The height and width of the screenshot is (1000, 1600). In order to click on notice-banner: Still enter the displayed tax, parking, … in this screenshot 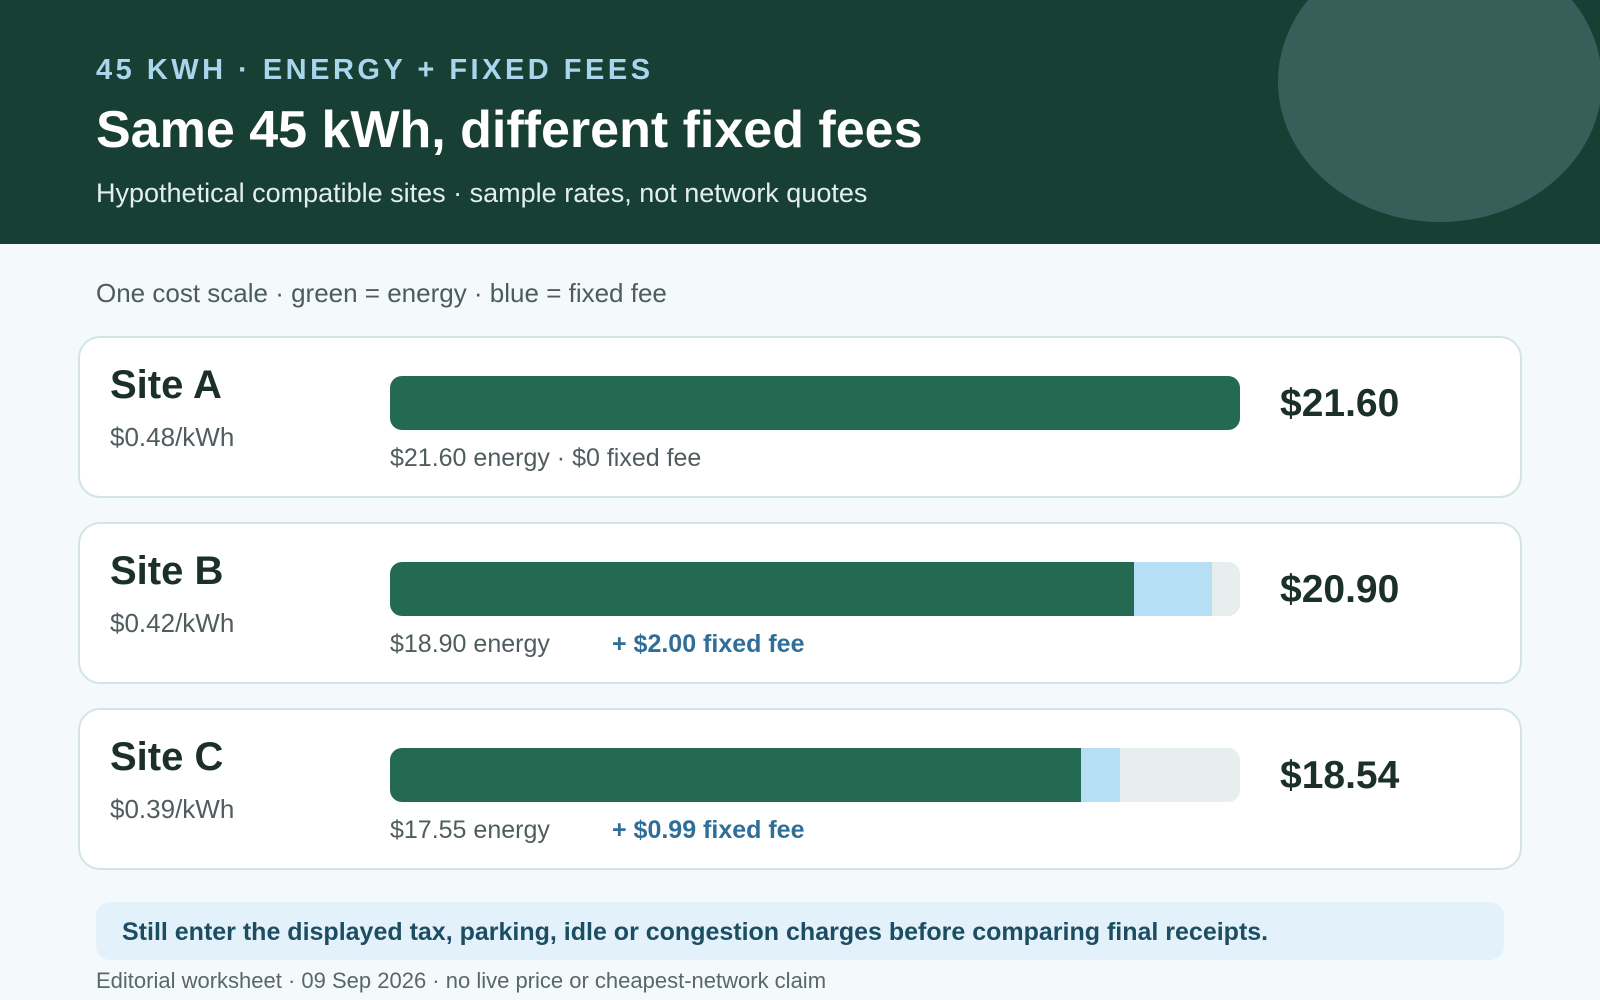, I will do `click(800, 931)`.